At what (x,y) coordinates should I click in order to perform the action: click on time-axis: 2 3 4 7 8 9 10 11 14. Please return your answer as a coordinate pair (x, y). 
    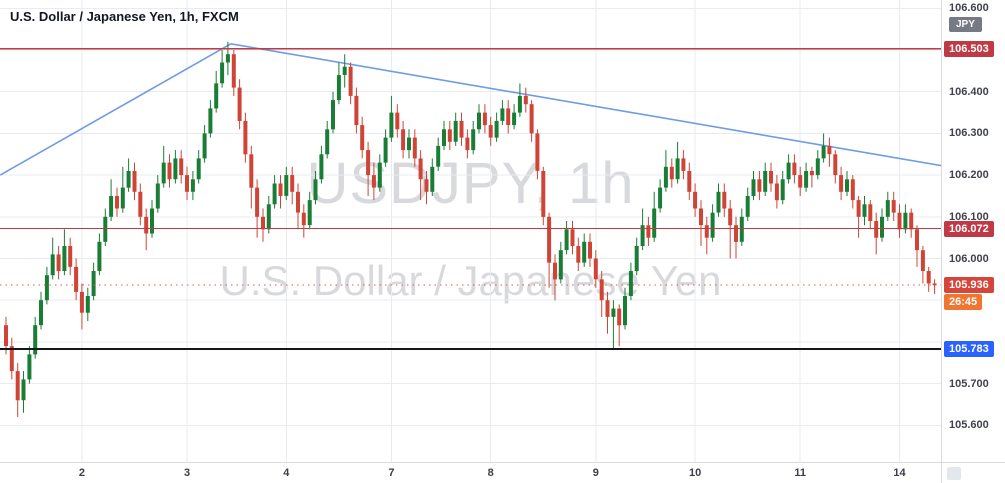
    Looking at the image, I should click on (470, 472).